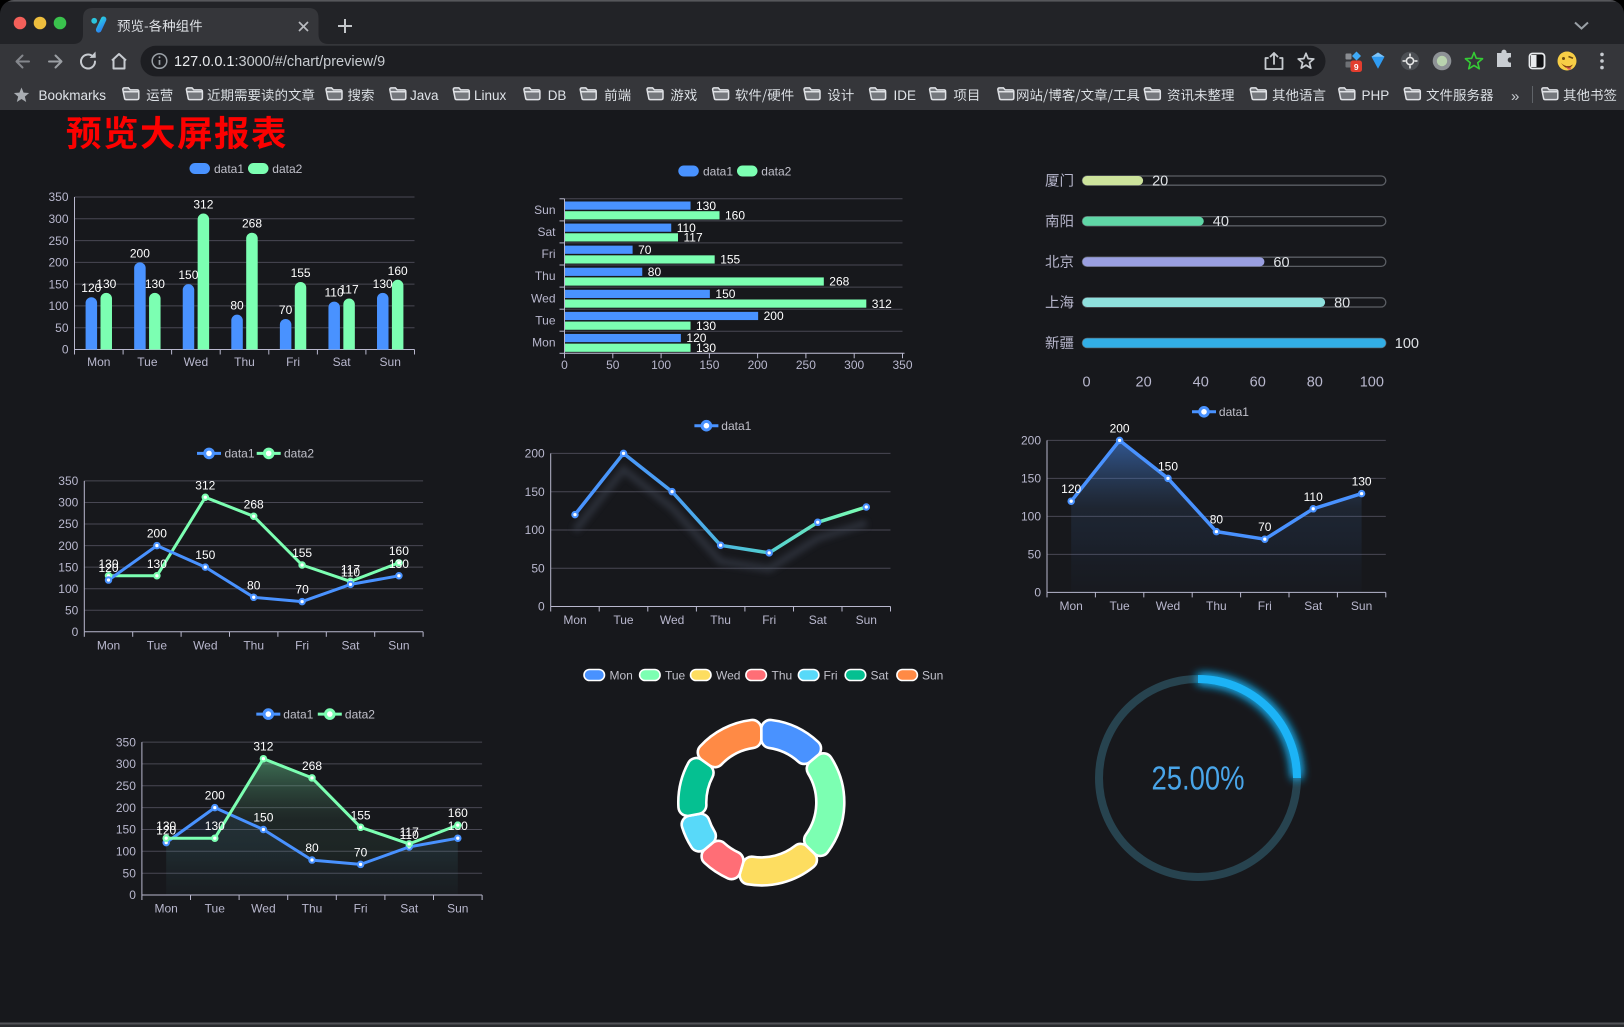 This screenshot has width=1624, height=1027. I want to click on svg-text: PHP, so click(1376, 95).